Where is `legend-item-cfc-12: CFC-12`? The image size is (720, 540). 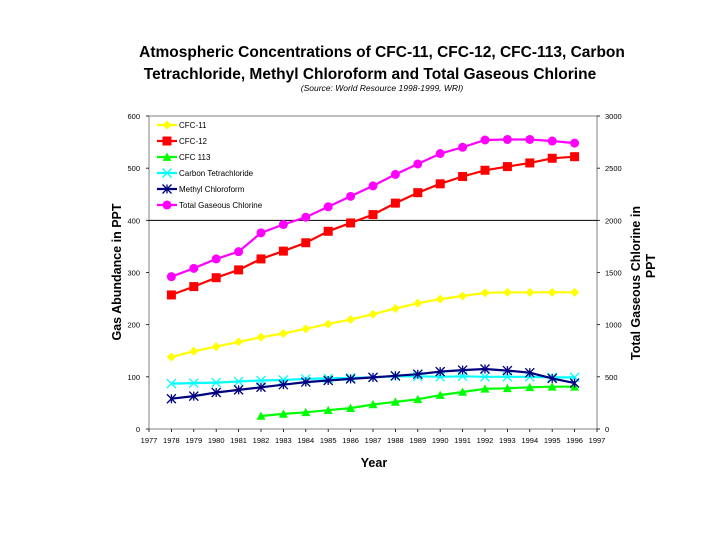 legend-item-cfc-12: CFC-12 is located at coordinates (182, 141).